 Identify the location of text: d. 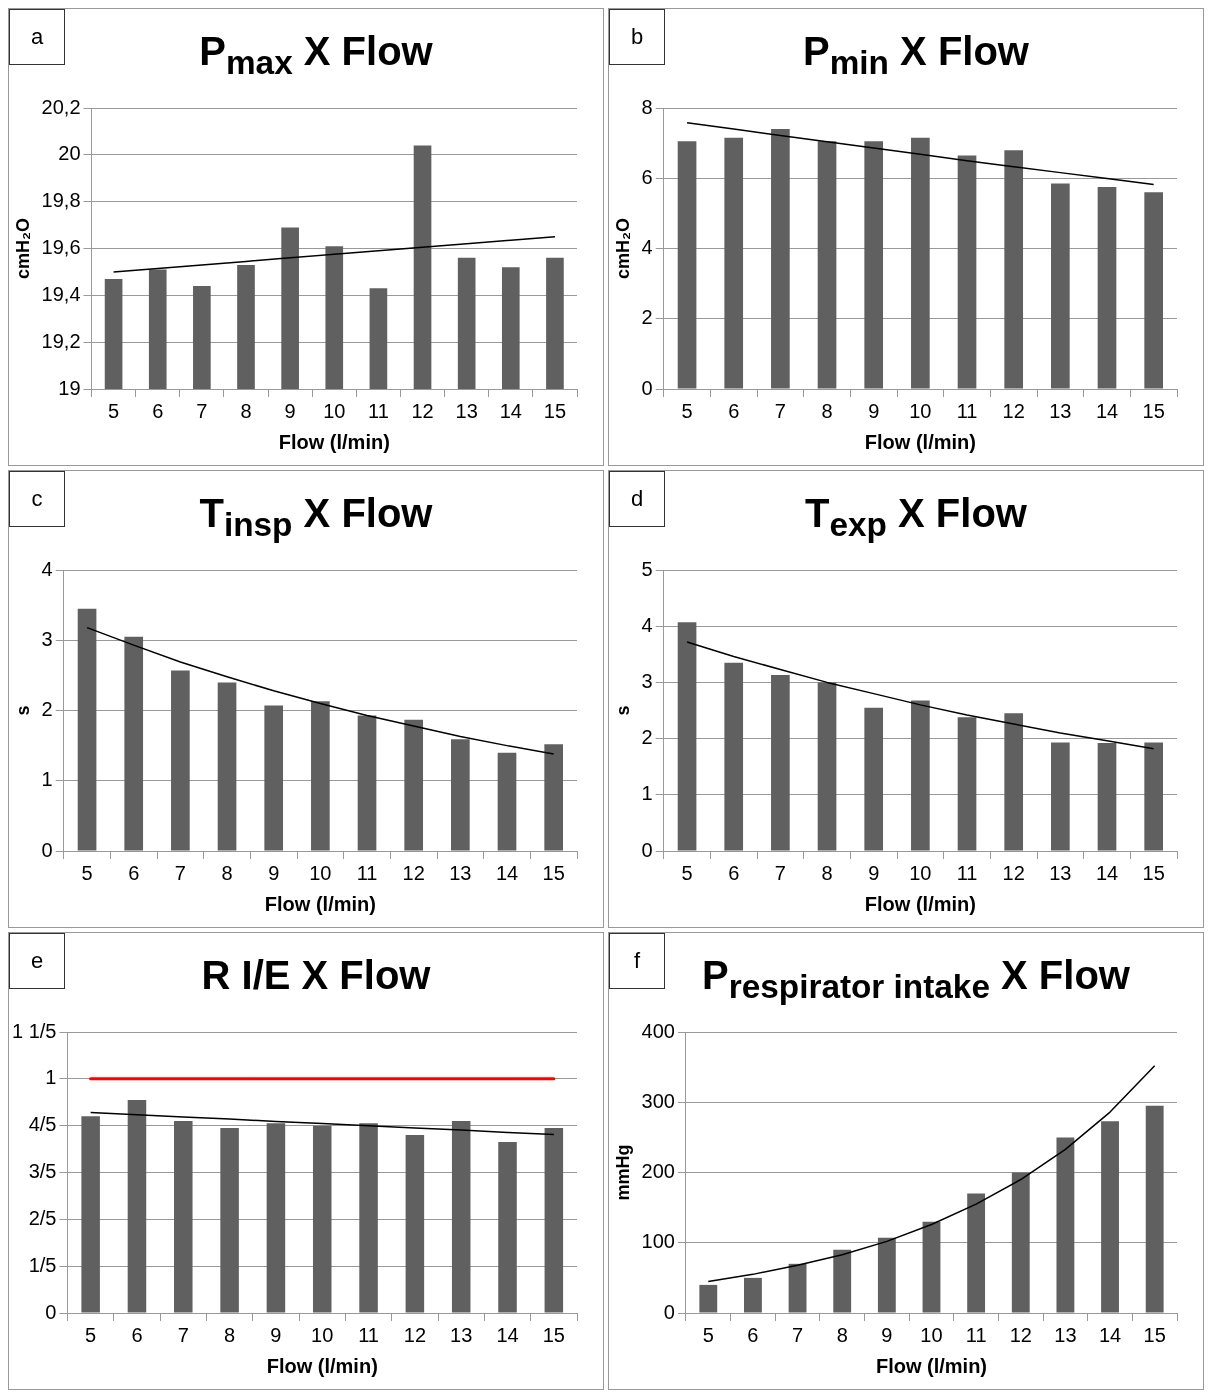
(637, 499).